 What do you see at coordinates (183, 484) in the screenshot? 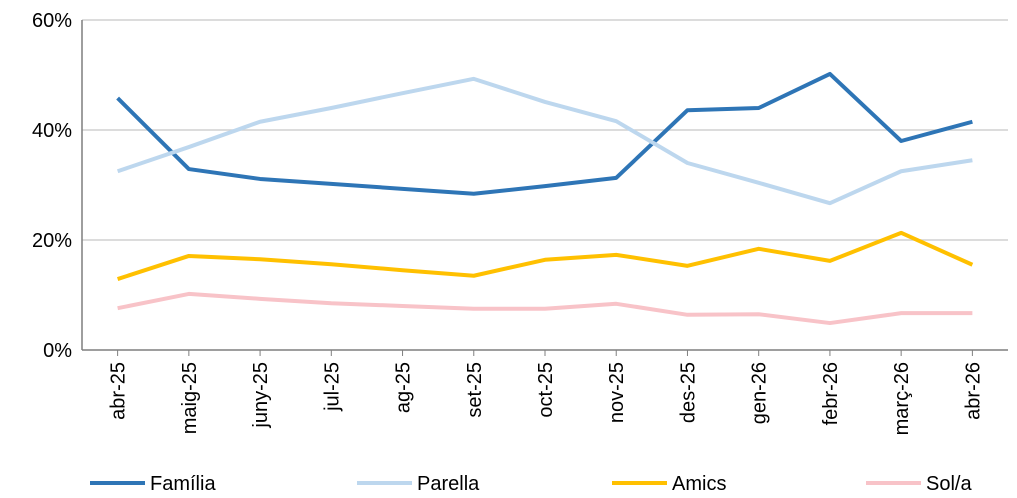
I see `legend-label: Família` at bounding box center [183, 484].